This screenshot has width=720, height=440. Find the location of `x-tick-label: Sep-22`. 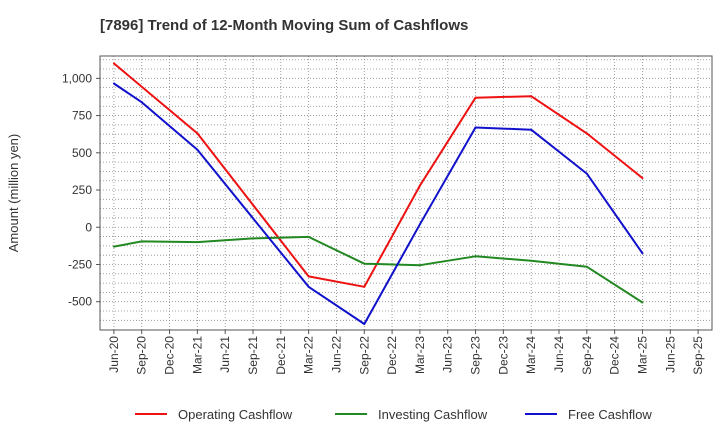

x-tick-label: Sep-22 is located at coordinates (364, 355).